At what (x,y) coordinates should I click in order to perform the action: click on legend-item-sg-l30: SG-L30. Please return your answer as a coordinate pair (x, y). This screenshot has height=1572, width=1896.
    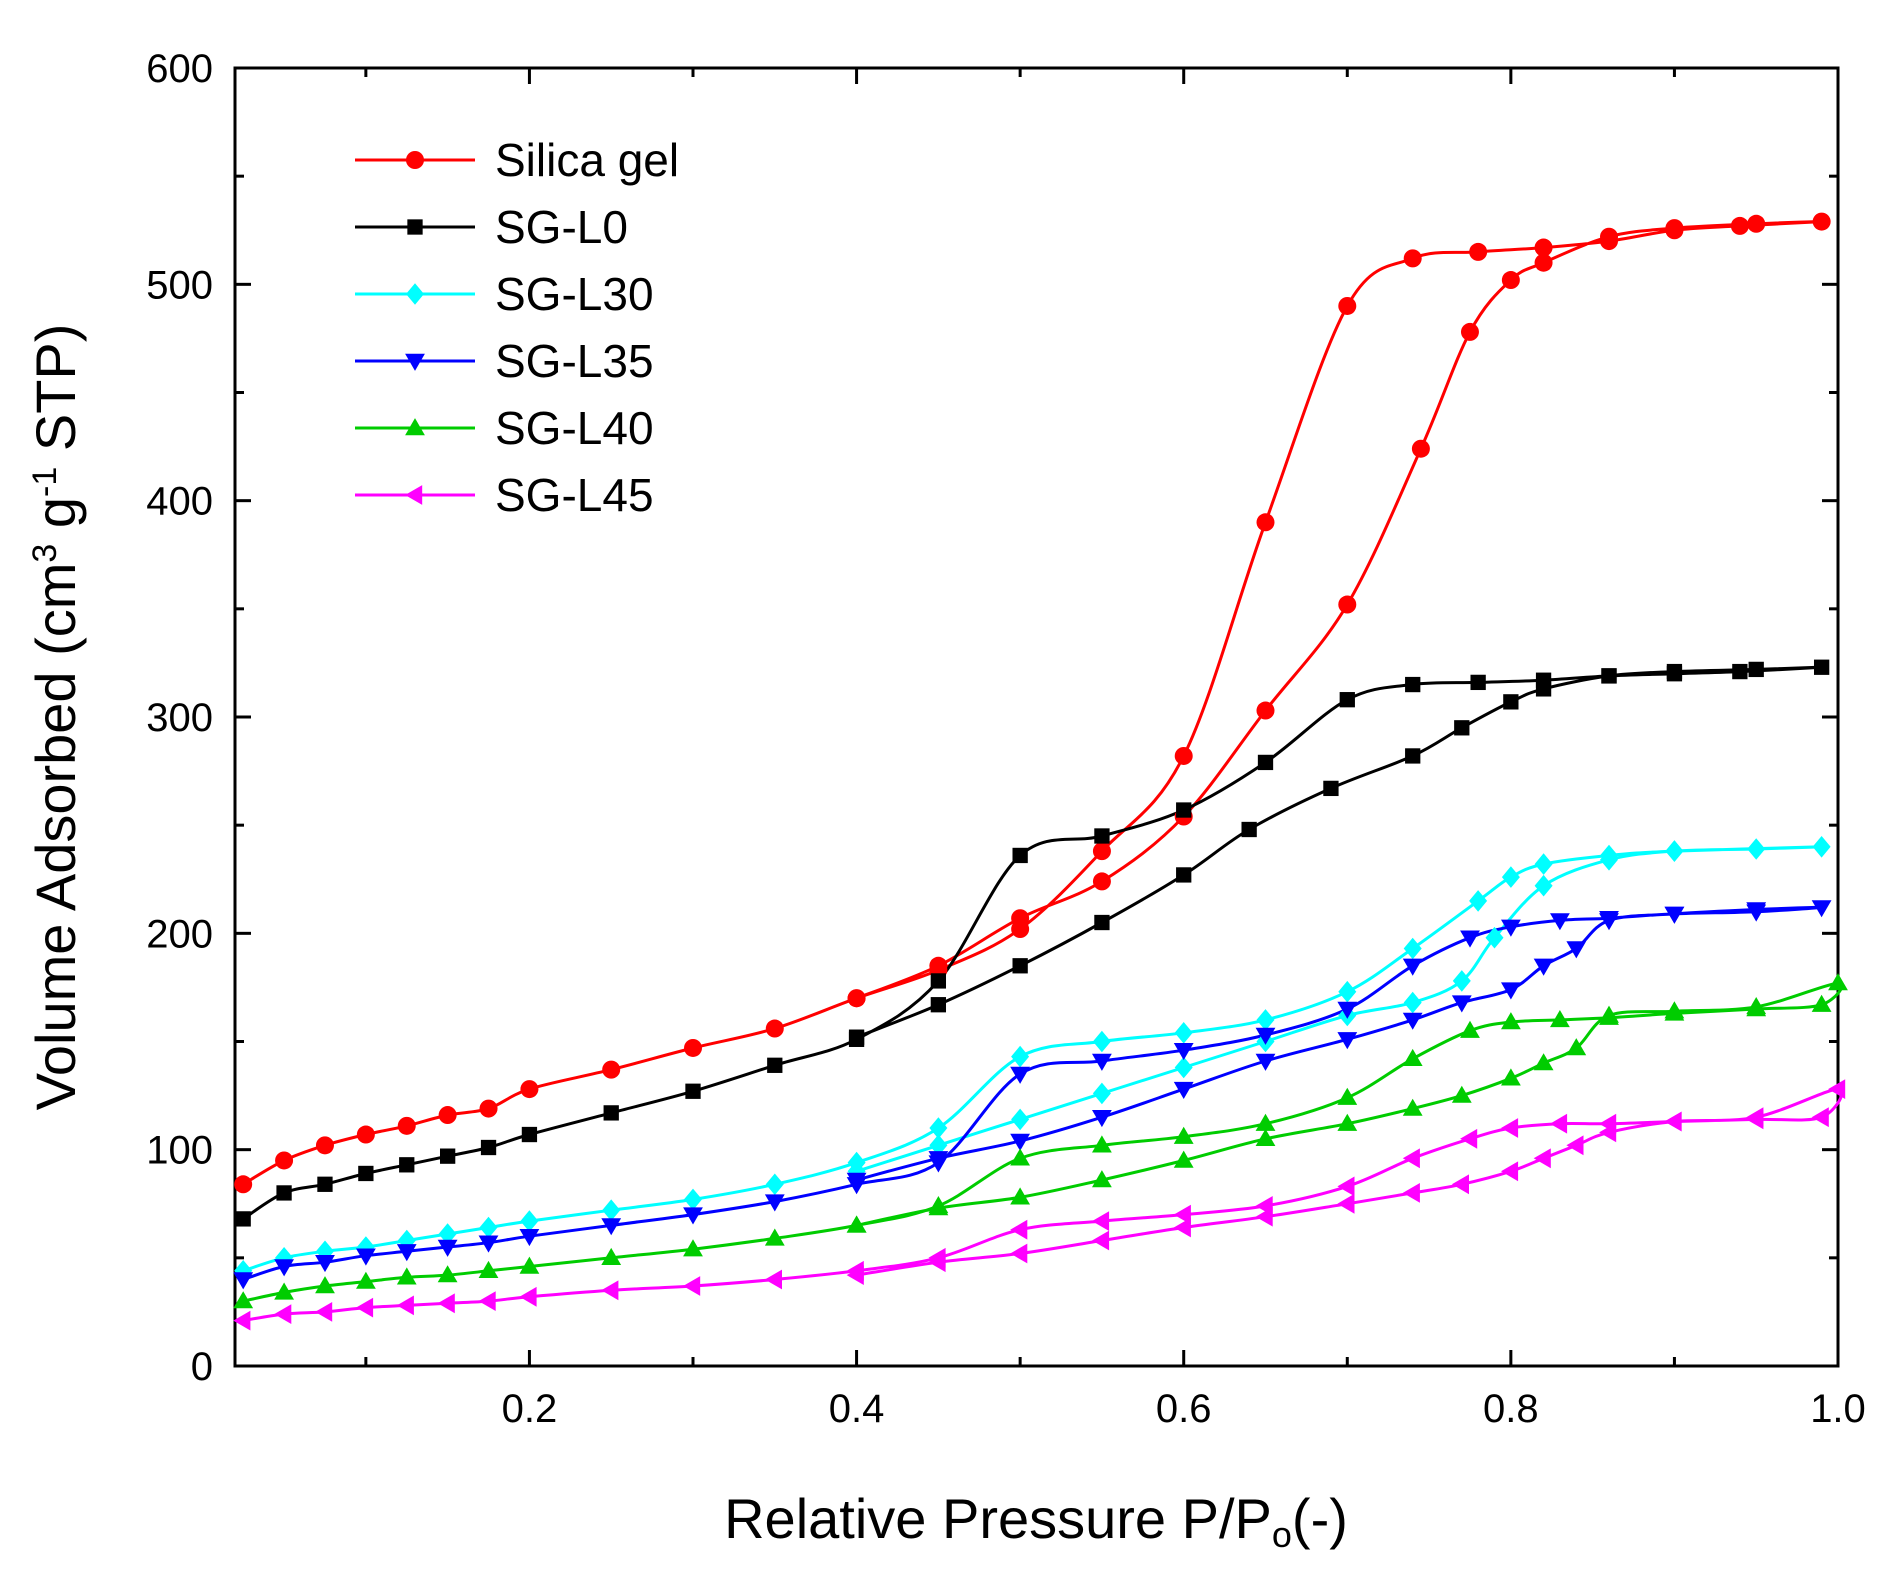
    Looking at the image, I should click on (504, 294).